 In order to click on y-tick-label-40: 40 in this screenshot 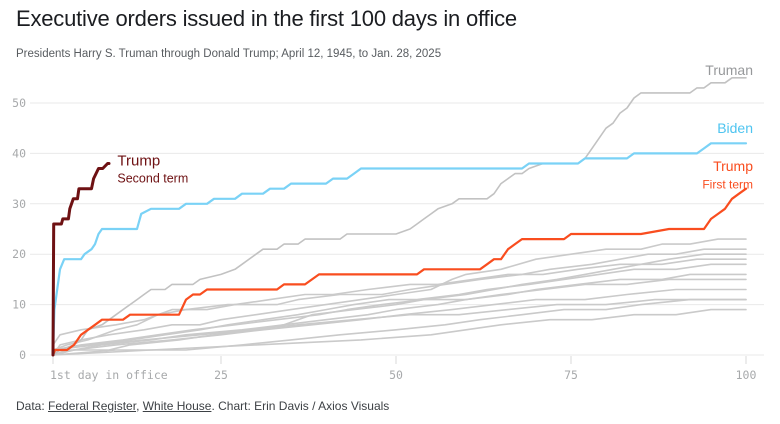, I will do `click(19, 153)`.